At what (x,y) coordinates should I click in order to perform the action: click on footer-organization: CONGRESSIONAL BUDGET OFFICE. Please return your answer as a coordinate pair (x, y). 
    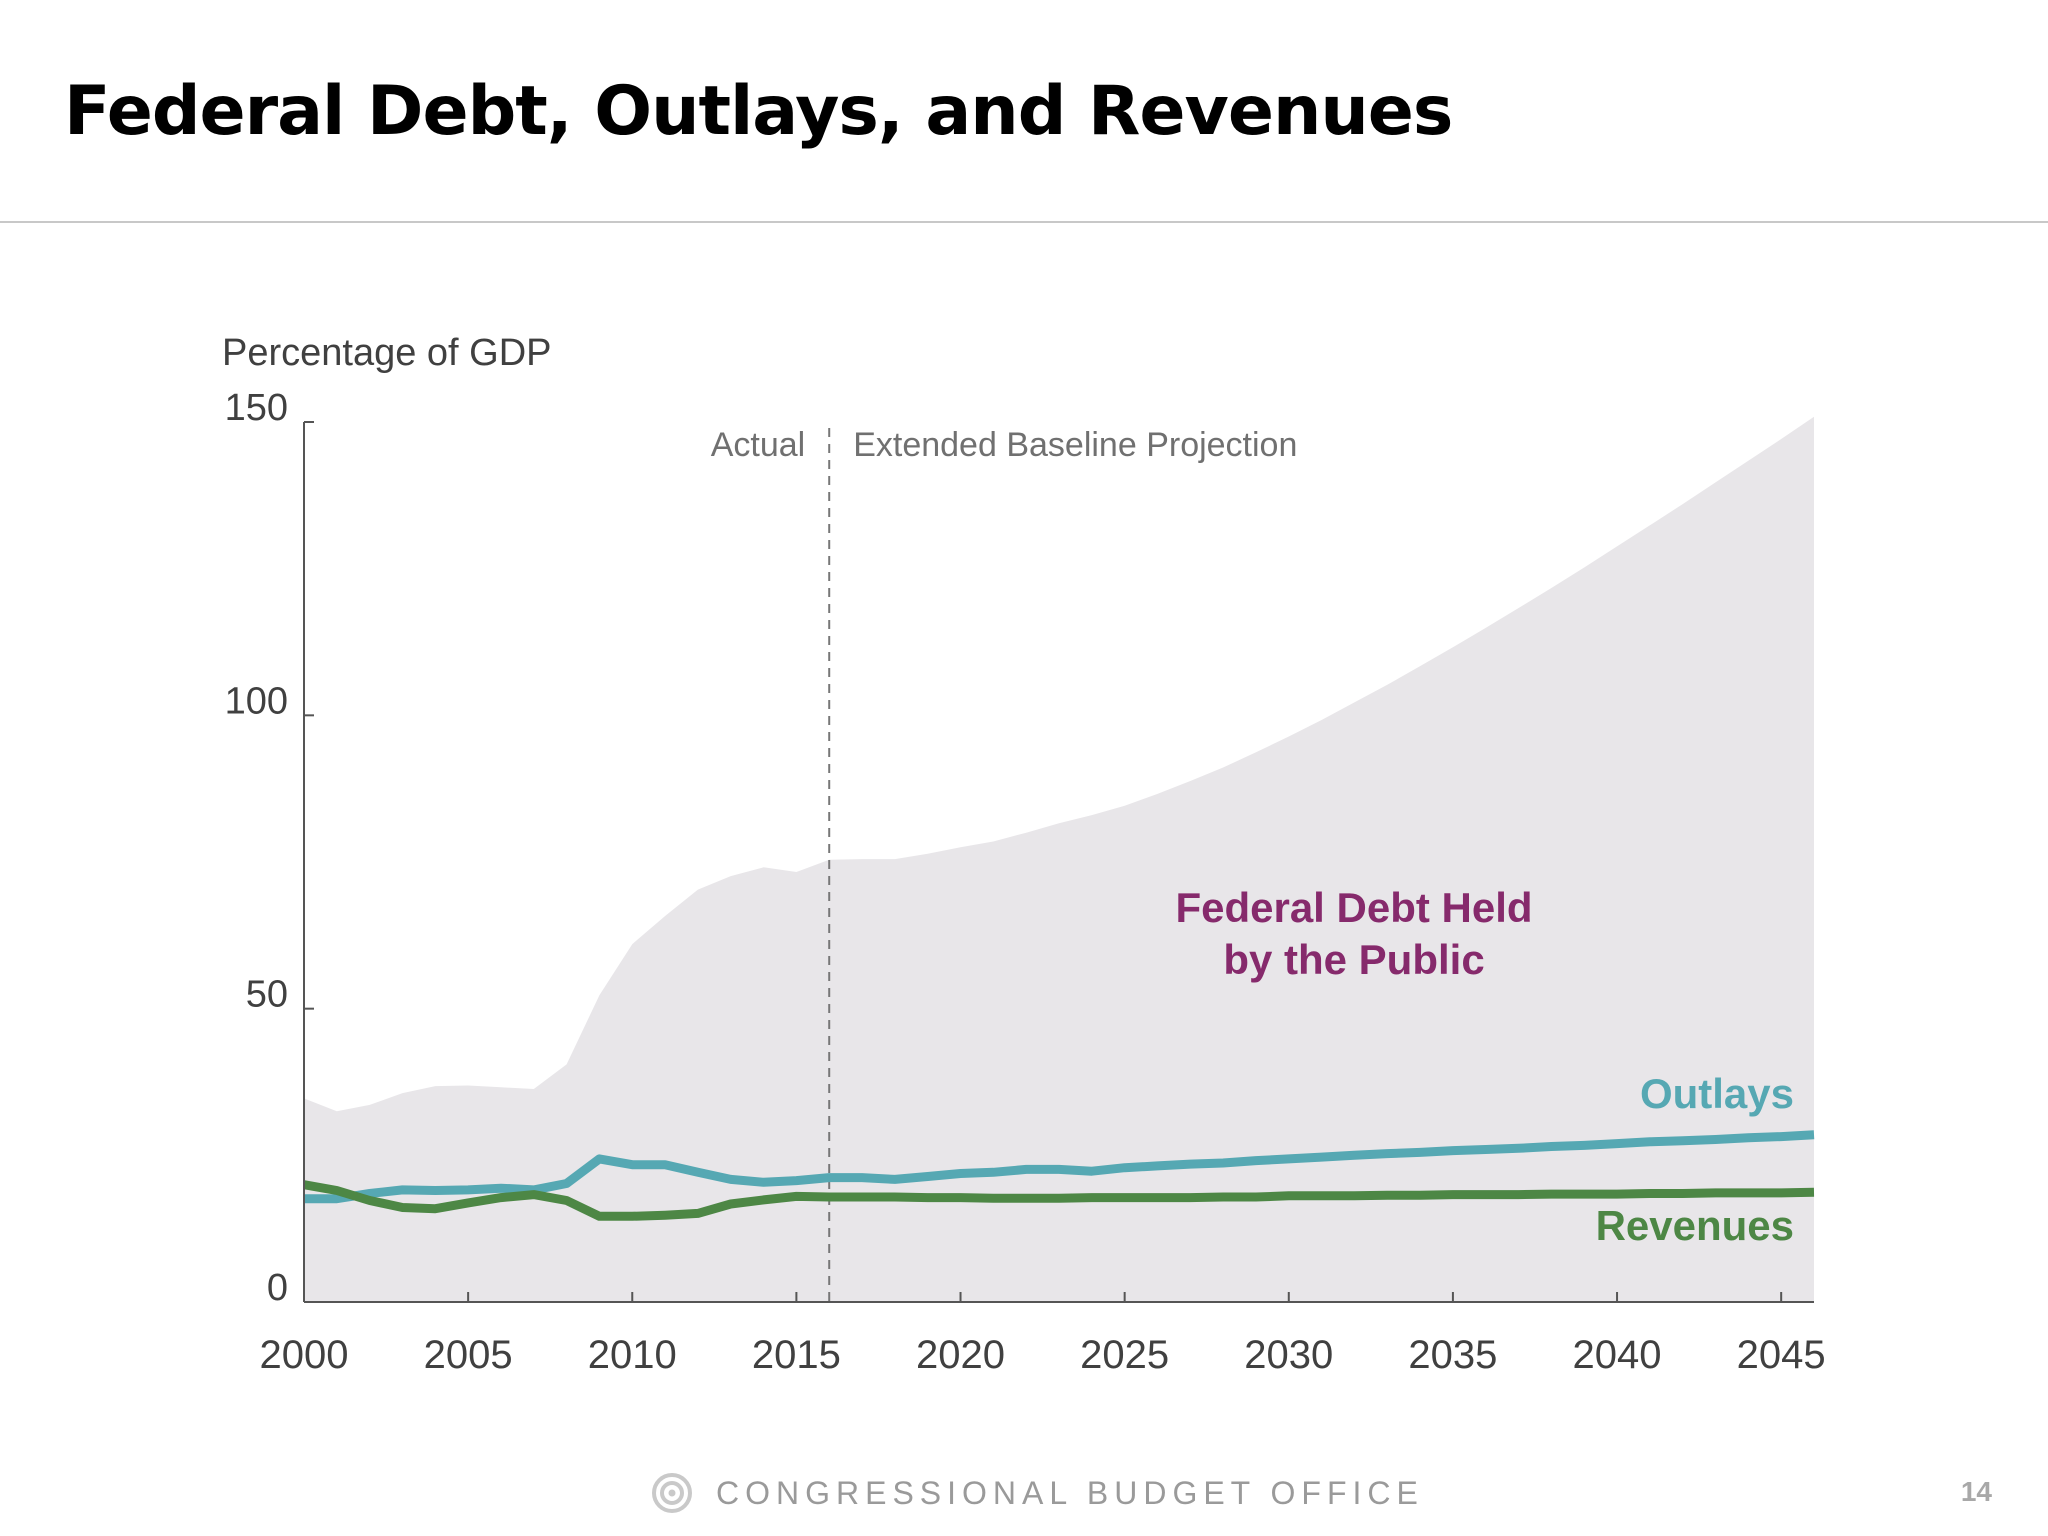
    Looking at the image, I should click on (1070, 1492).